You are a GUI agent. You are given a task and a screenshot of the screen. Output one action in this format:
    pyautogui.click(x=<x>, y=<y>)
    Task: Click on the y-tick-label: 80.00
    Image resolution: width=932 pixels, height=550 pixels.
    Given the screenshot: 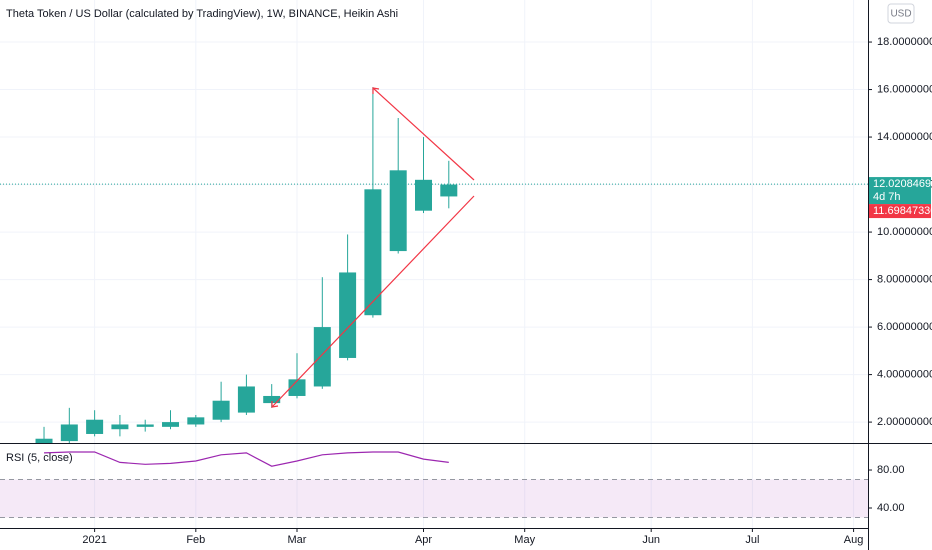 What is the action you would take?
    pyautogui.click(x=891, y=470)
    